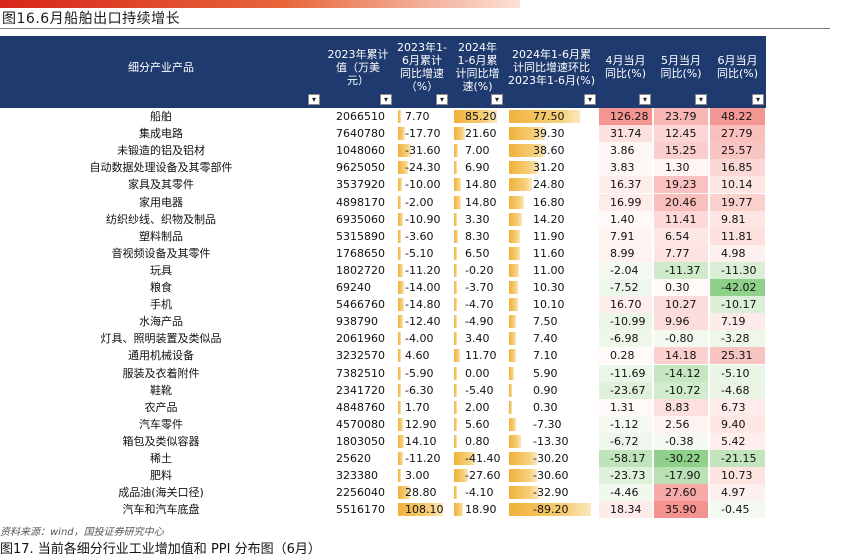 The width and height of the screenshot is (841, 557). I want to click on jun-yoy: 48.22, so click(737, 116).